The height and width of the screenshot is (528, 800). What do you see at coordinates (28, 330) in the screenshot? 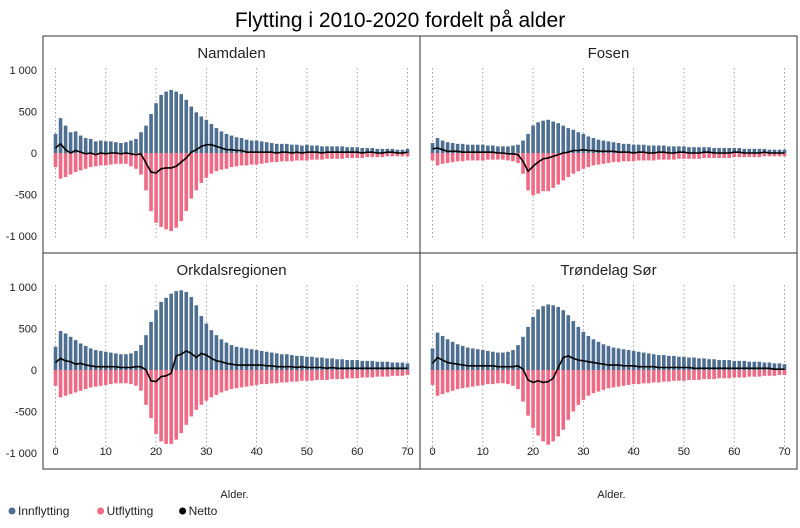
I see `y-tick-label: 500` at bounding box center [28, 330].